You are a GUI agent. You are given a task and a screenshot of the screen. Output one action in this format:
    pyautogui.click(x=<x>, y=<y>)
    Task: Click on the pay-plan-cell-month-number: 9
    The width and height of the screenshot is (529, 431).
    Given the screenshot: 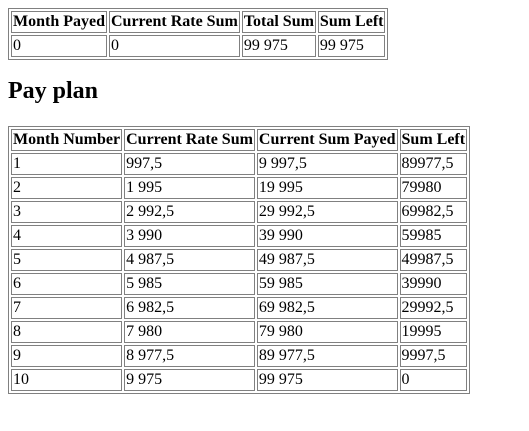 What is the action you would take?
    pyautogui.click(x=67, y=356)
    